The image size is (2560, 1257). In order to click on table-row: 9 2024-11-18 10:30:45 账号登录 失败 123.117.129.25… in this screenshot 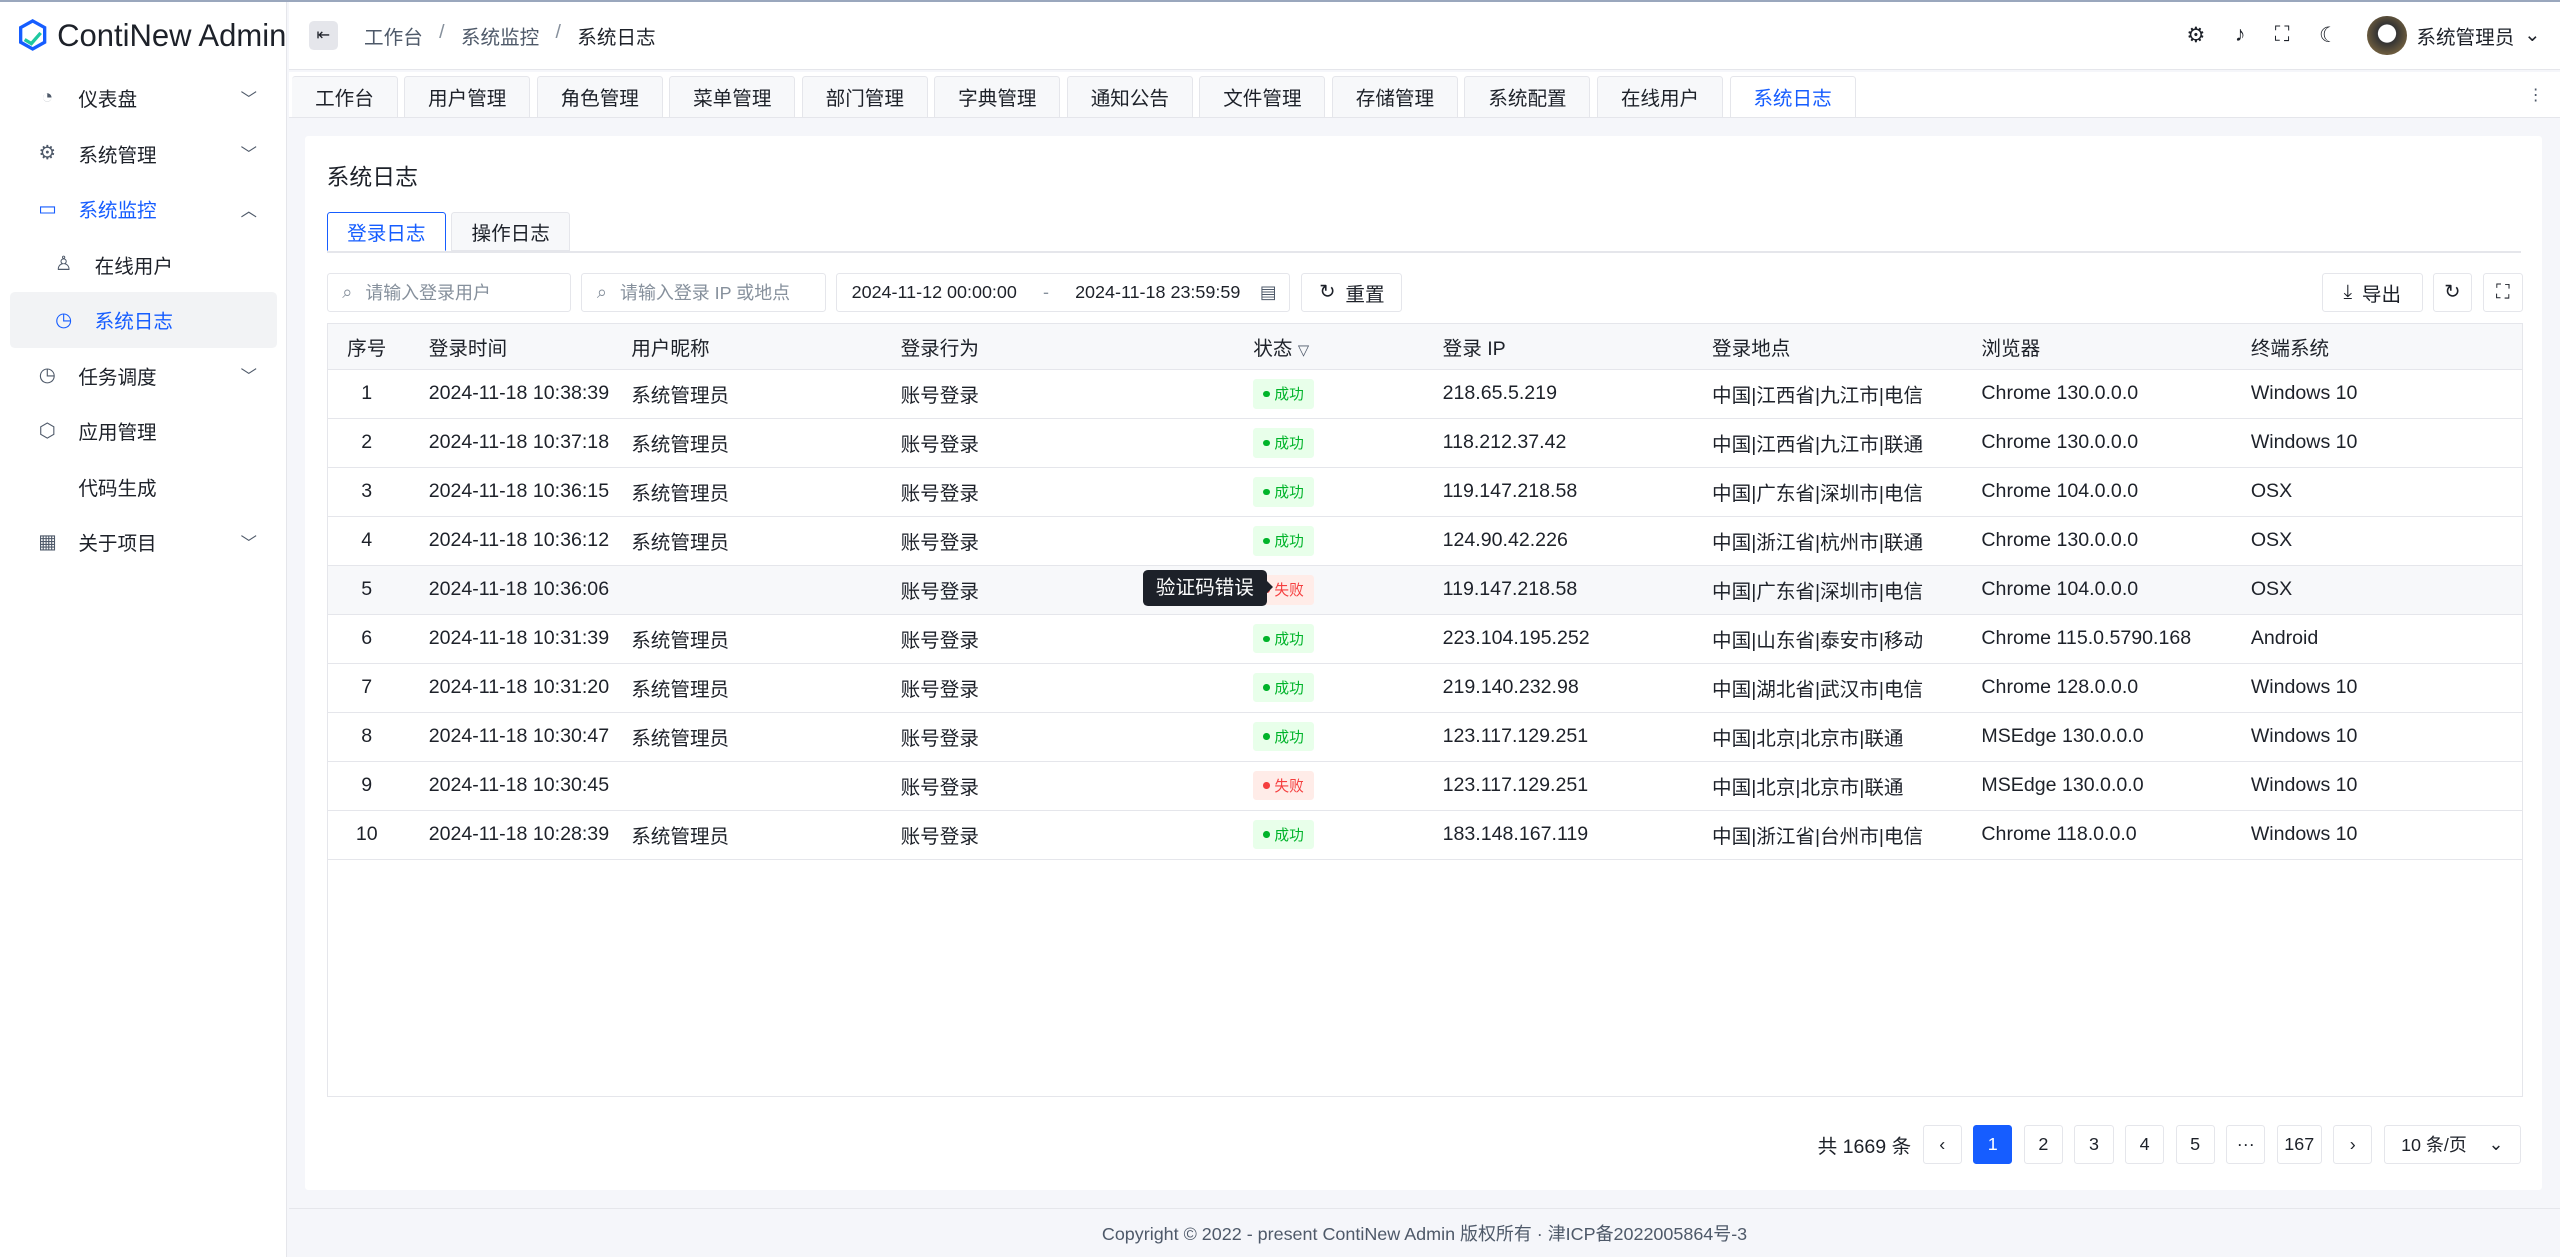, I will do `click(1424, 786)`.